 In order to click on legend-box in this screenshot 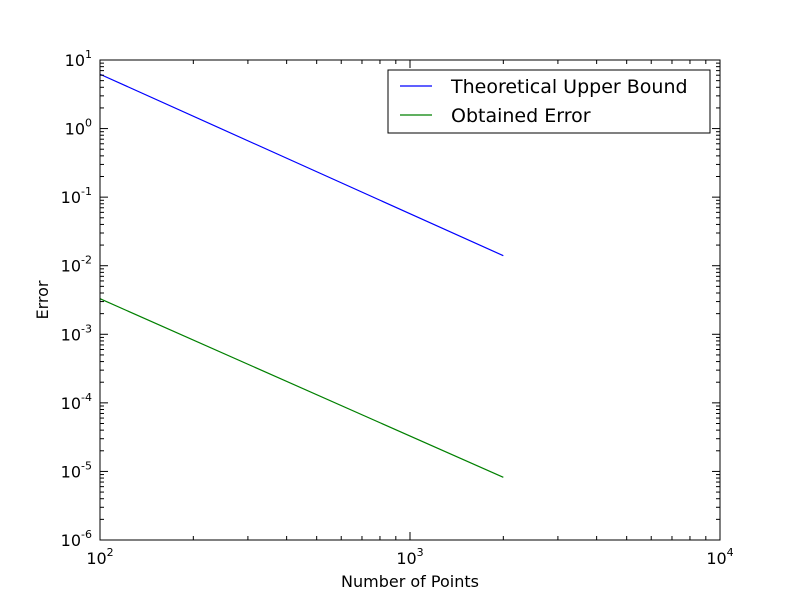, I will do `click(549, 101)`.